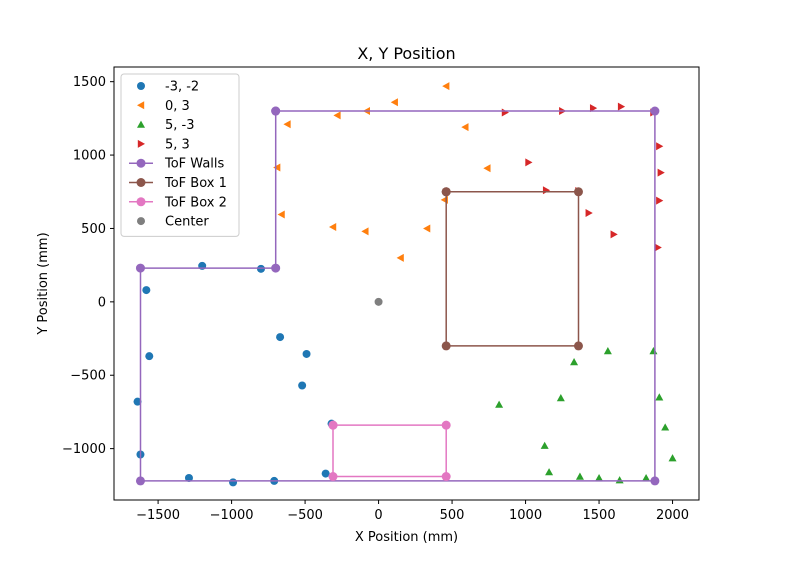  Describe the element at coordinates (599, 515) in the screenshot. I see `x-tick-label: 1500` at that location.